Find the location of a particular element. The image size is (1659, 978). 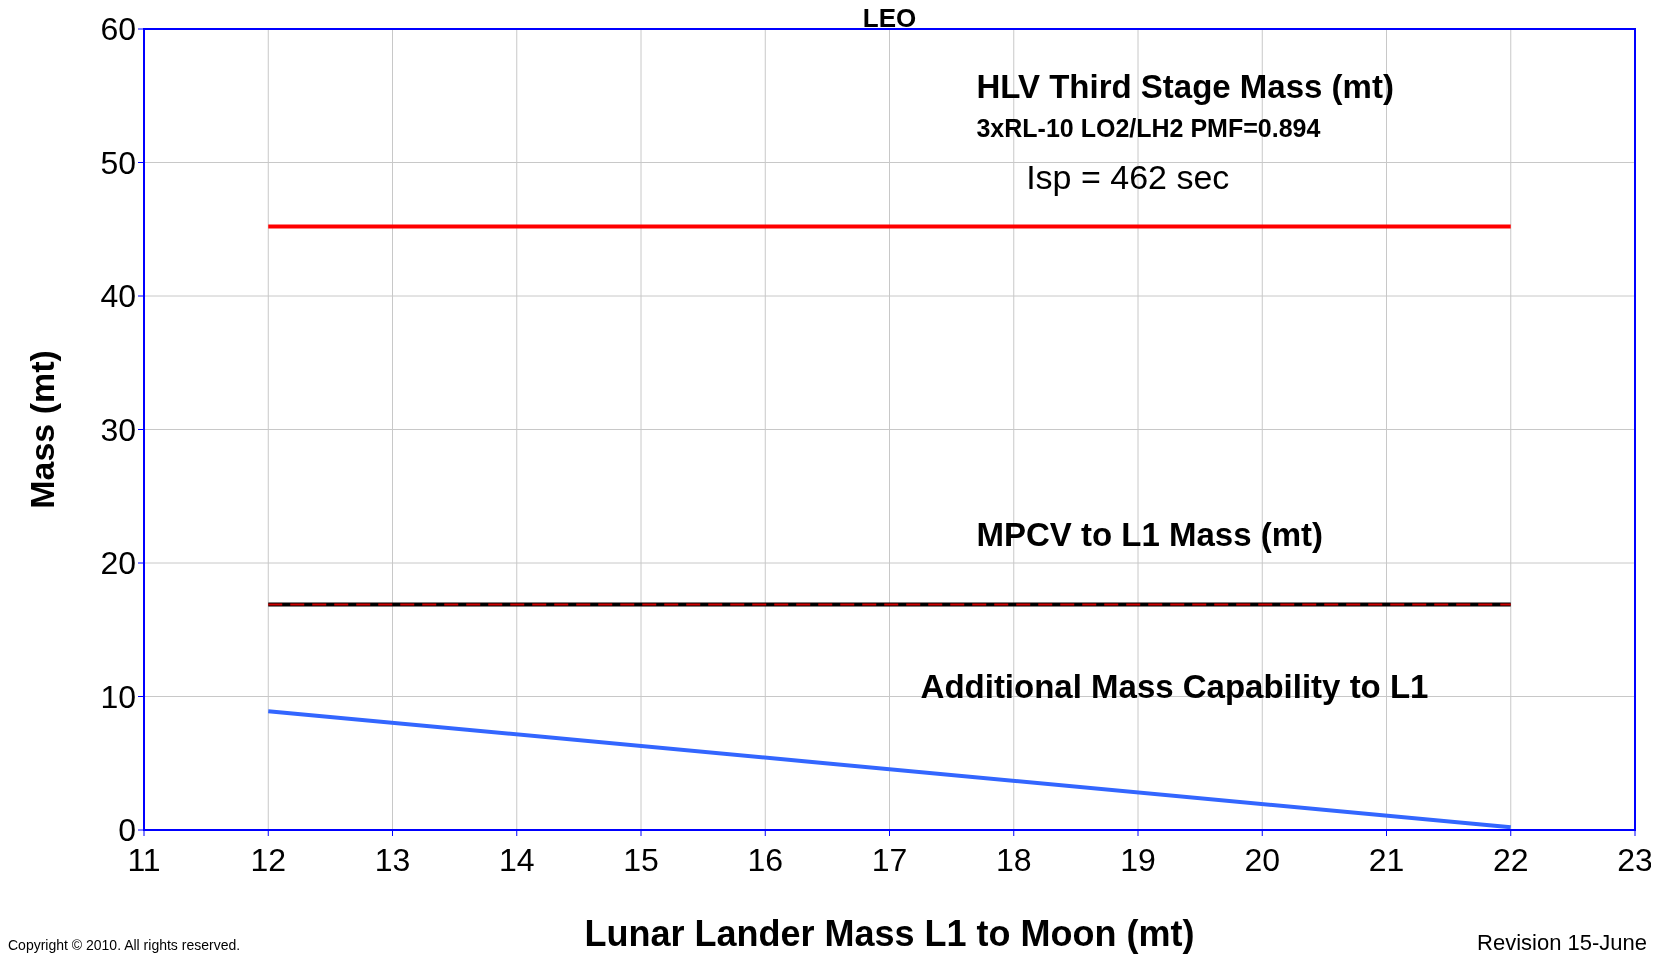

x-tick-label: 17 is located at coordinates (889, 859).